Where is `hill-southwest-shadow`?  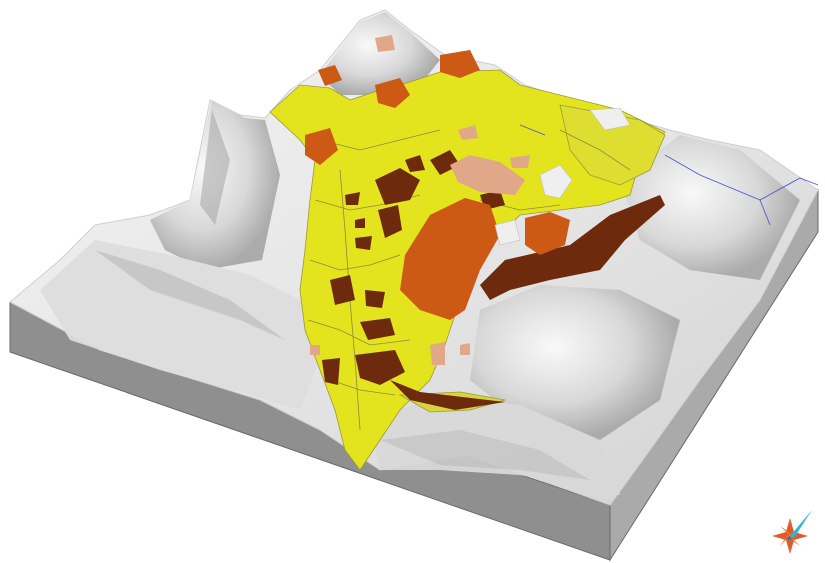
hill-southwest-shadow is located at coordinates (190, 295).